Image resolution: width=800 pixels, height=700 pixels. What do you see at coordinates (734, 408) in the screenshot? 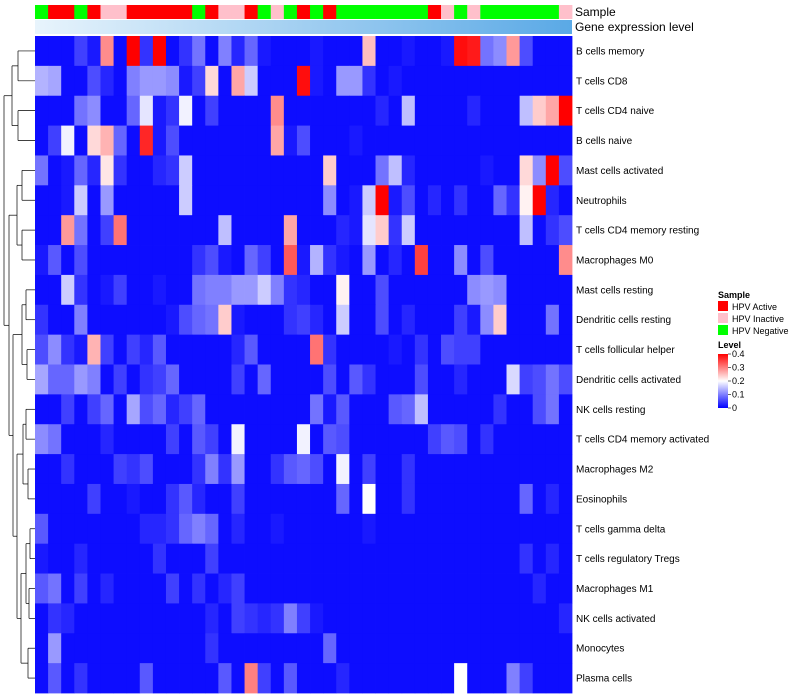
I see `level-tick-label: 0` at bounding box center [734, 408].